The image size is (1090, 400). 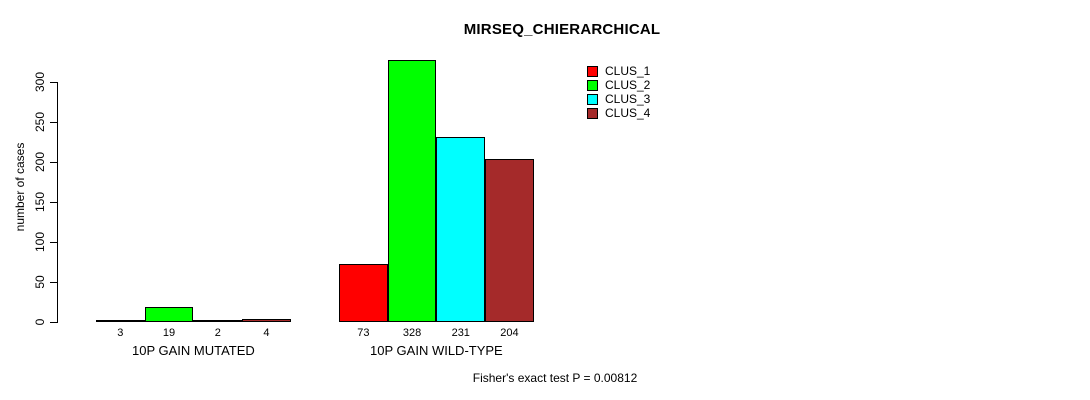 I want to click on legend: CLUS_1 CLUS_2 CLUS_3 CLUS_4, so click(x=619, y=93).